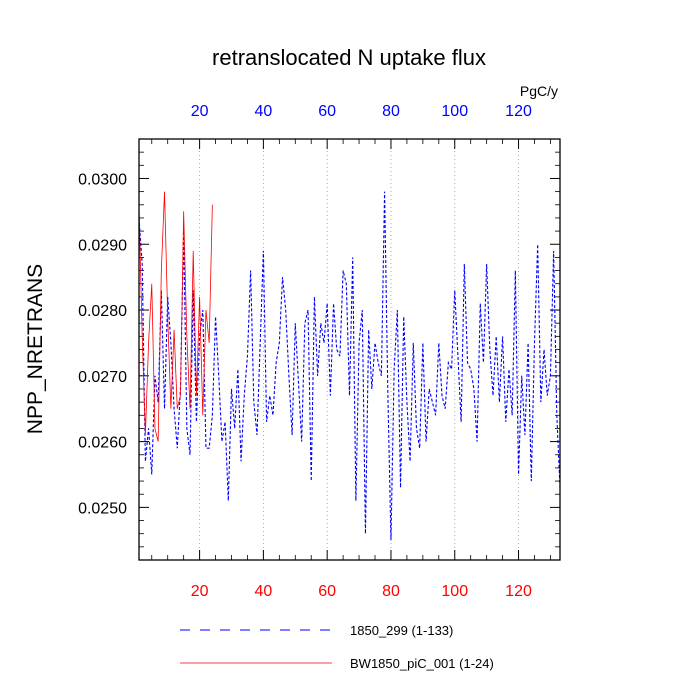 The height and width of the screenshot is (700, 700). Describe the element at coordinates (200, 111) in the screenshot. I see `x-tick-label-top: 20` at that location.